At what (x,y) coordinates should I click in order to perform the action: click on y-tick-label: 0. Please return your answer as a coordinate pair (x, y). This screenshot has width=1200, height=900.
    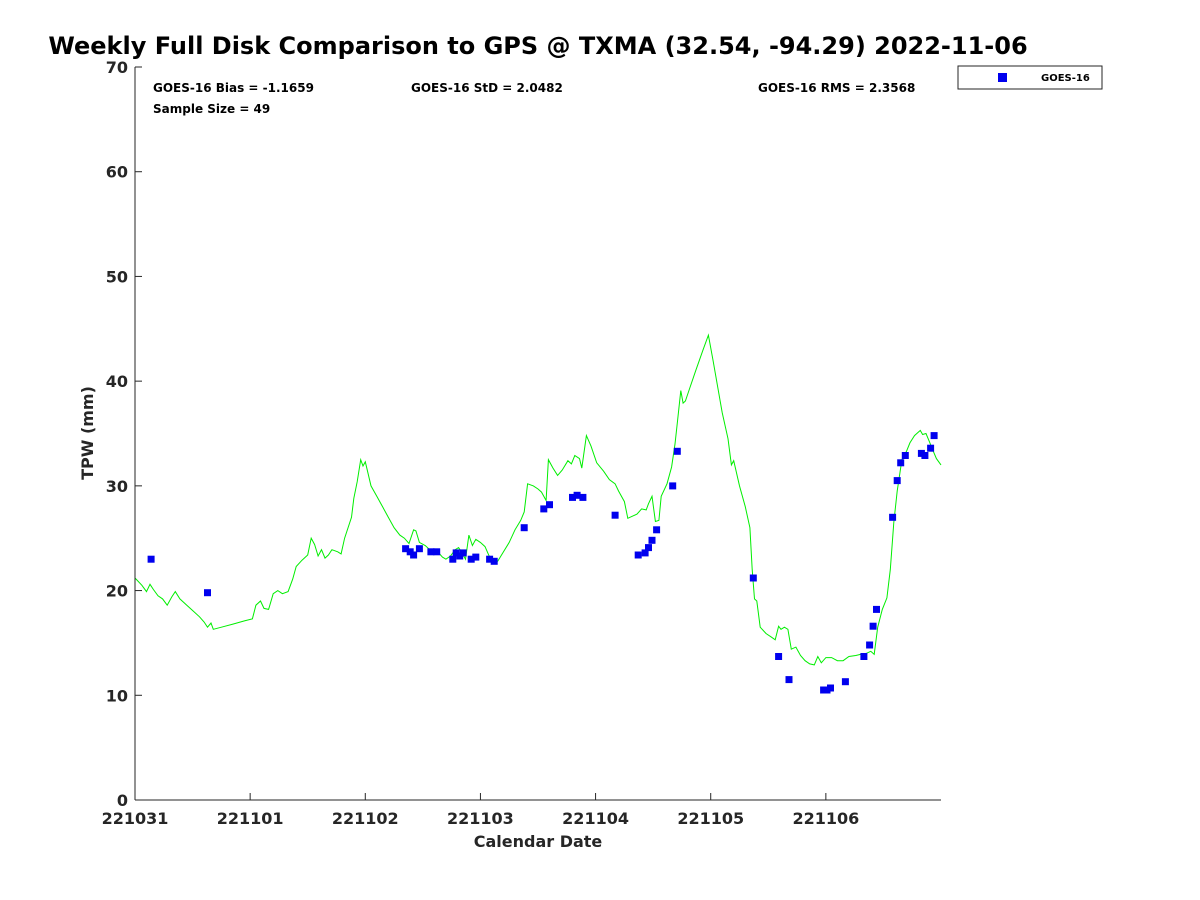
    Looking at the image, I should click on (122, 800).